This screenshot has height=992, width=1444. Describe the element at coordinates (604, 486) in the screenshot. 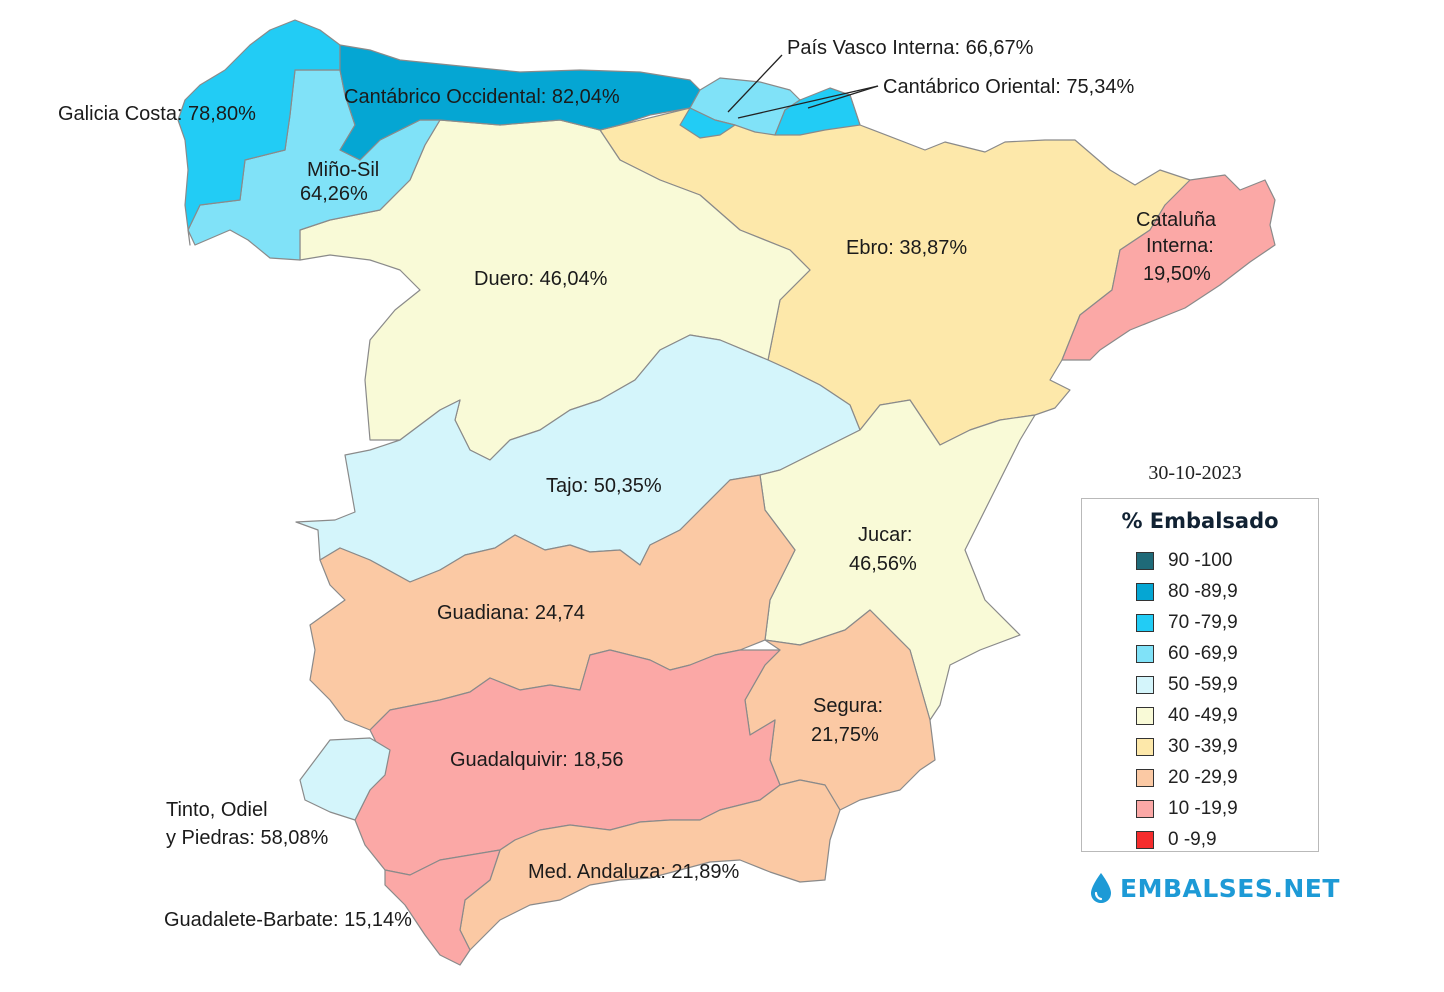

I see `label-tajo: Tajo: 50,35%` at that location.